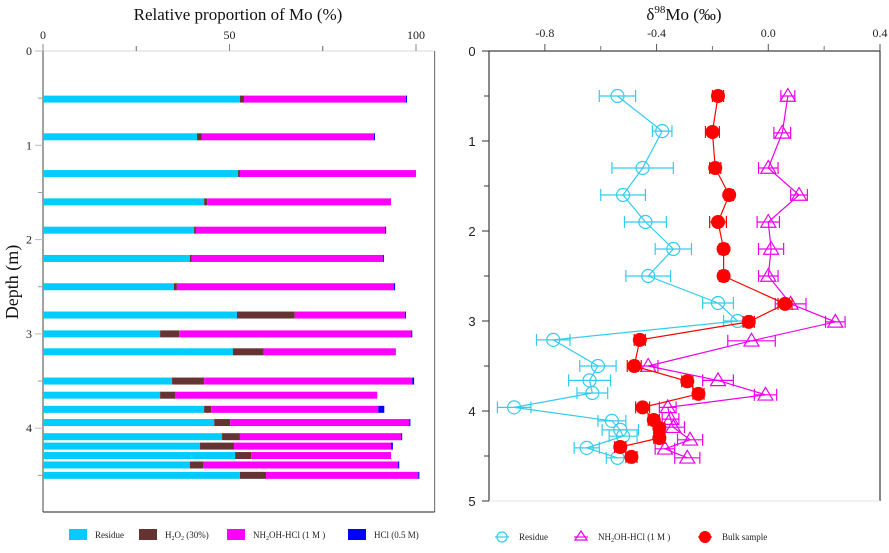 This screenshot has height=553, width=889. What do you see at coordinates (29, 428) in the screenshot?
I see `left-y-tick-label: 4` at bounding box center [29, 428].